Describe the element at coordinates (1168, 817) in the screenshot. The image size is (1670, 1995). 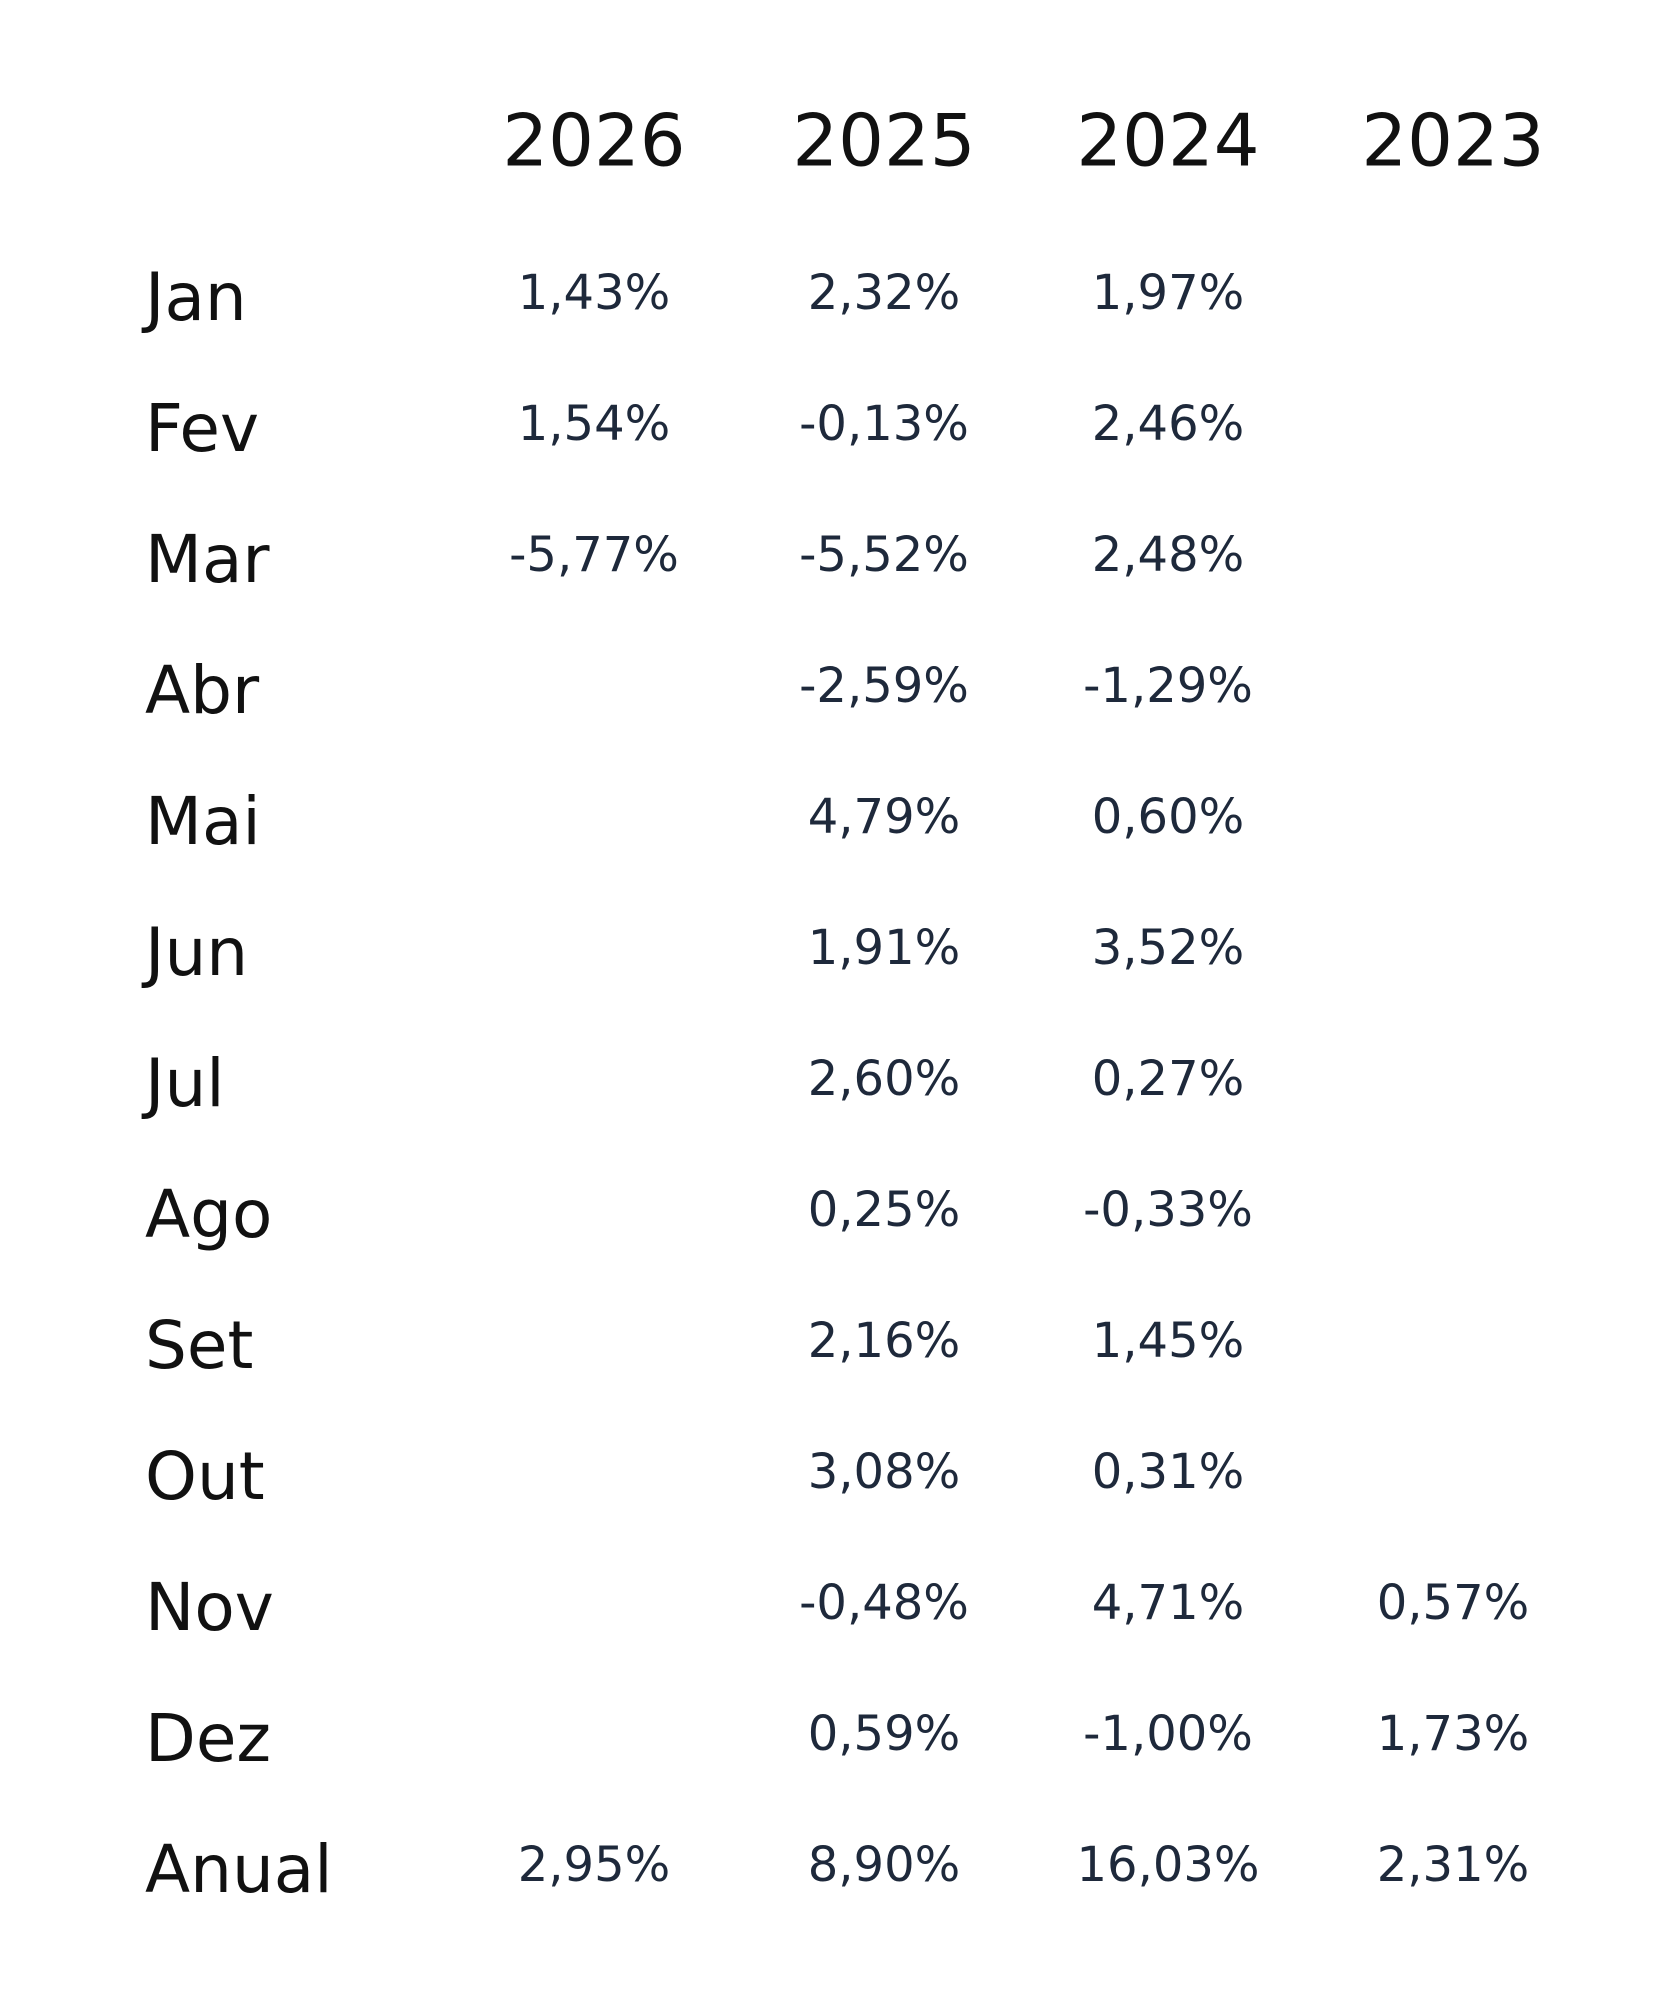
I see `cell-value: 0,60%` at that location.